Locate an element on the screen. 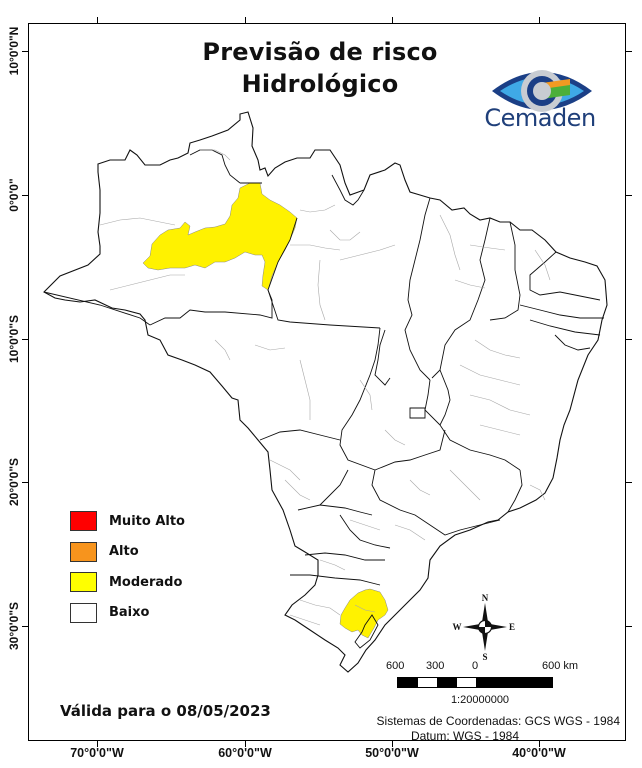 This screenshot has height=768, width=642. tick-right-10n is located at coordinates (629, 51).